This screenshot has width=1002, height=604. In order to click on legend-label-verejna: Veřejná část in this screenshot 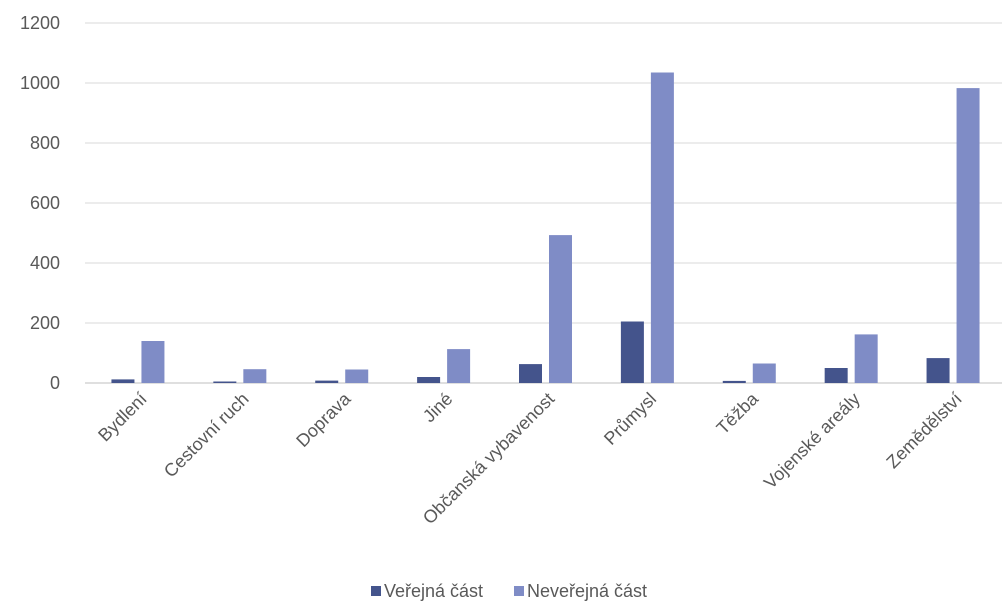, I will do `click(433, 591)`.